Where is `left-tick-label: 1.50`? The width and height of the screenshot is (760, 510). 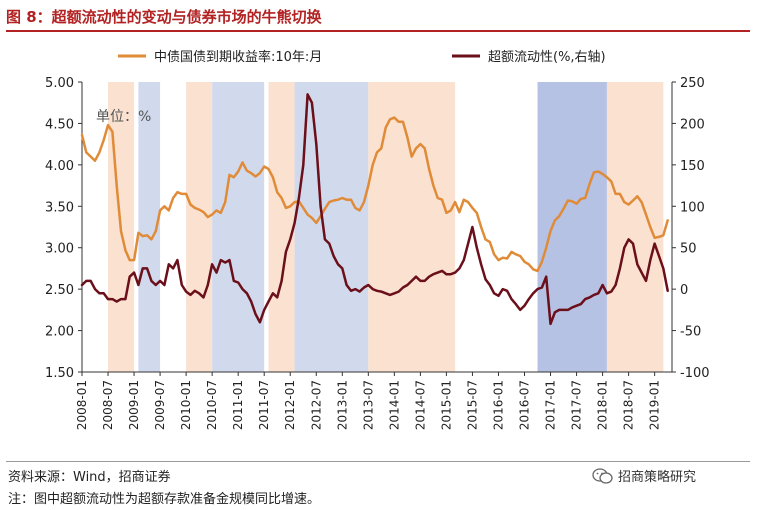
left-tick-label: 1.50 is located at coordinates (59, 373).